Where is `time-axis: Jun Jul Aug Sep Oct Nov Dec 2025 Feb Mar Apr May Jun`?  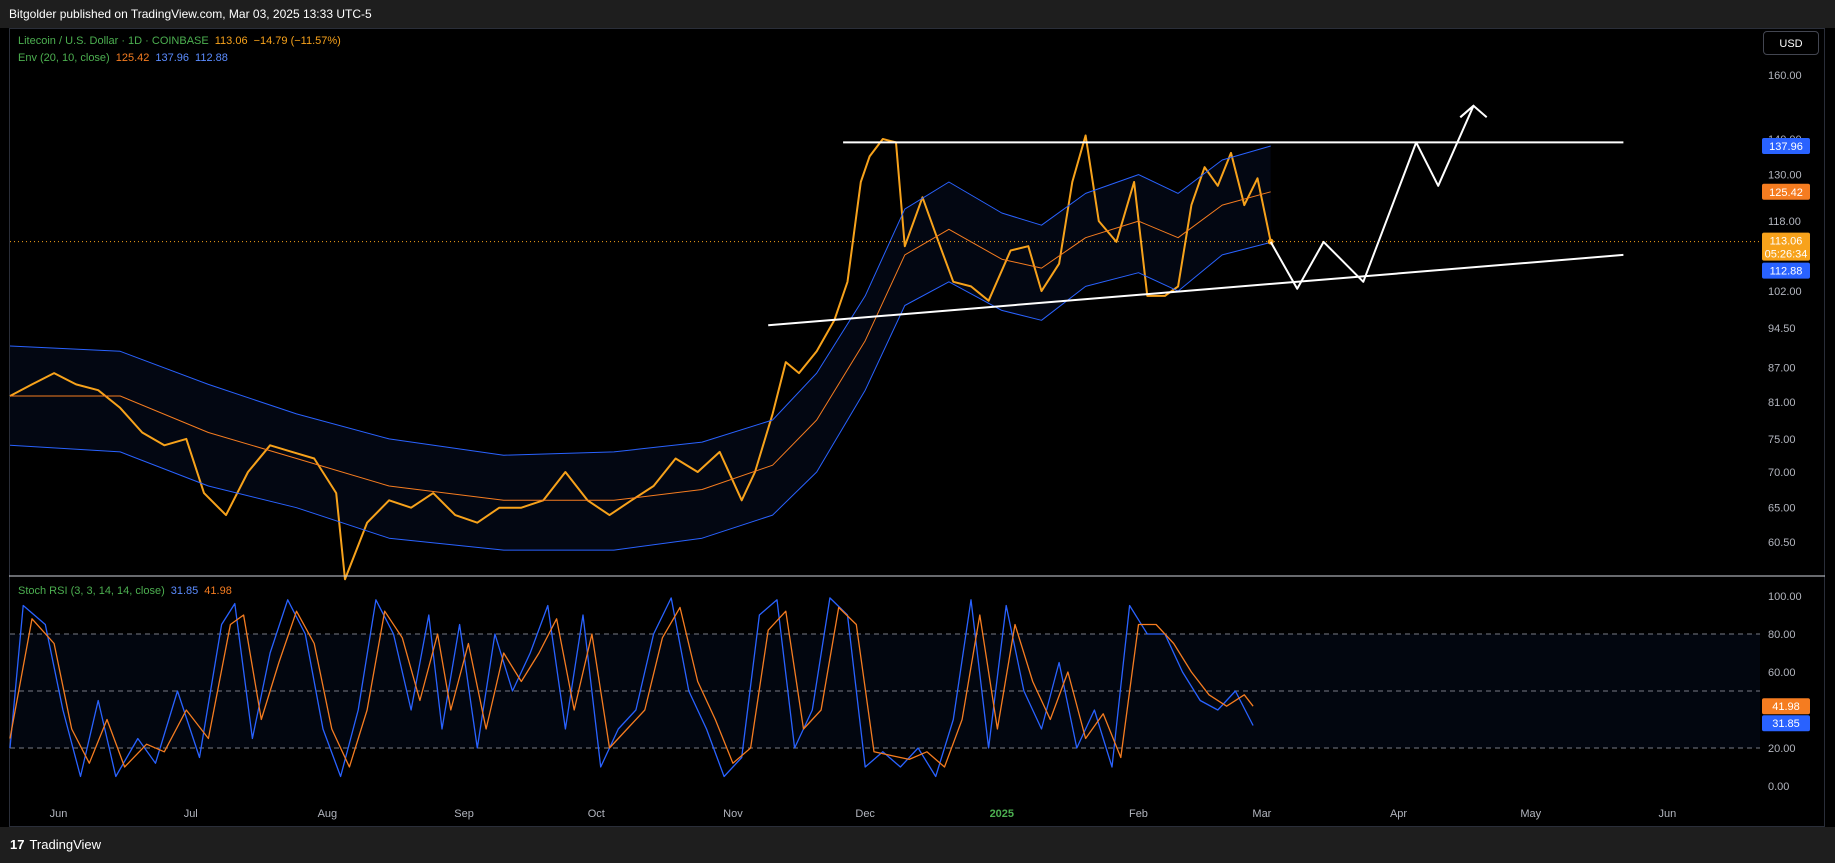 time-axis: Jun Jul Aug Sep Oct Nov Dec 2025 Feb Mar Apr May Jun is located at coordinates (863, 814).